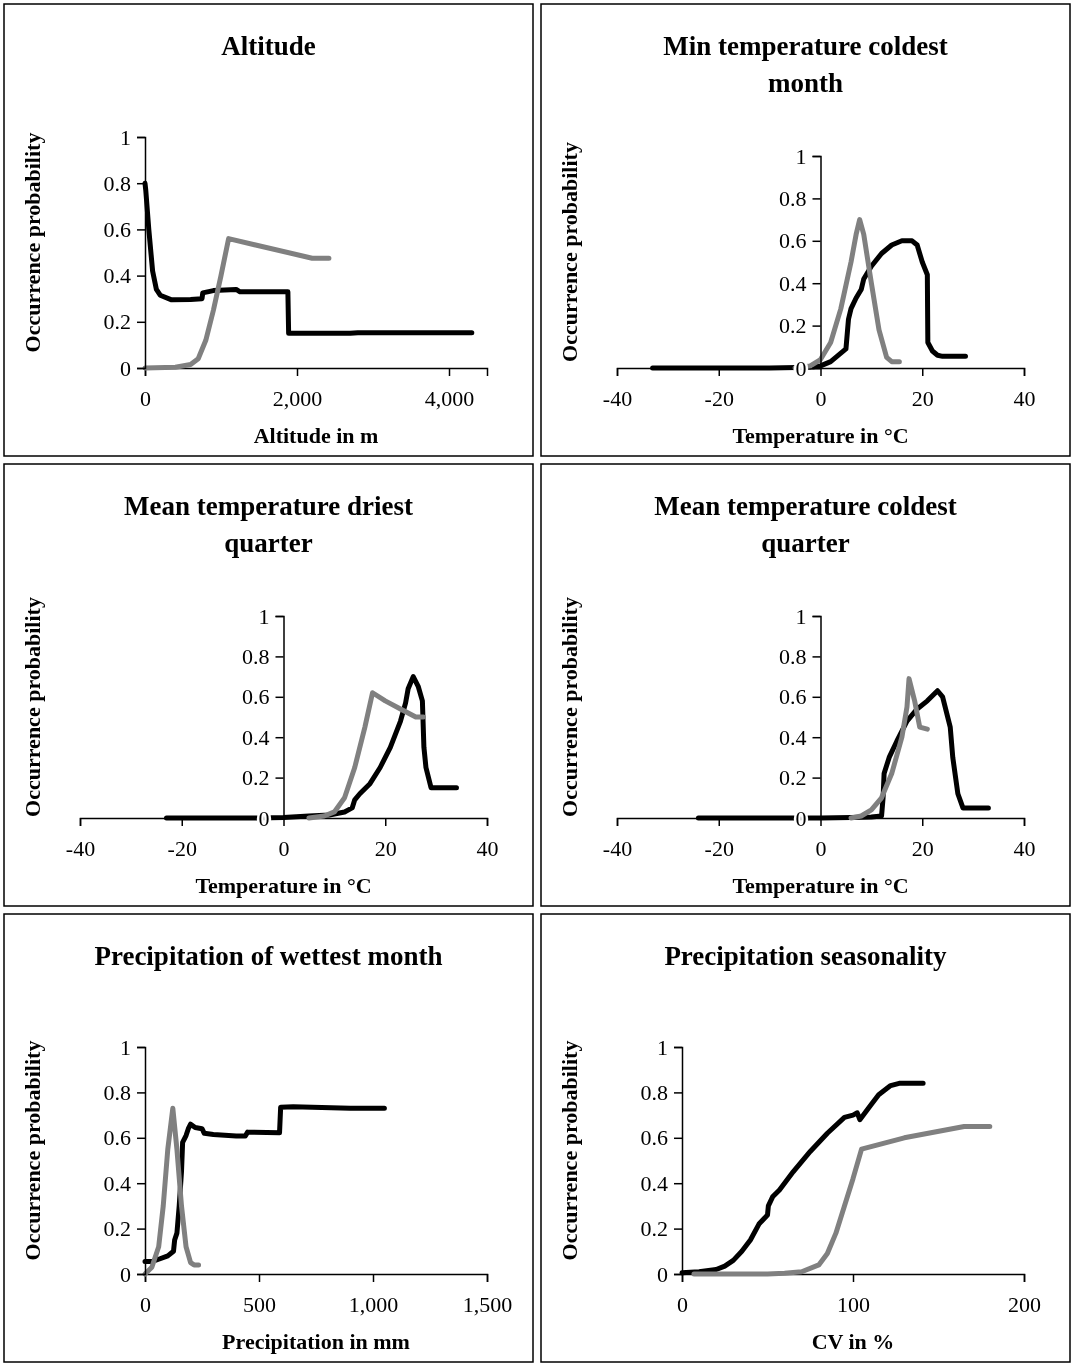  What do you see at coordinates (853, 1341) in the screenshot?
I see `x-axis-title: CV in %` at bounding box center [853, 1341].